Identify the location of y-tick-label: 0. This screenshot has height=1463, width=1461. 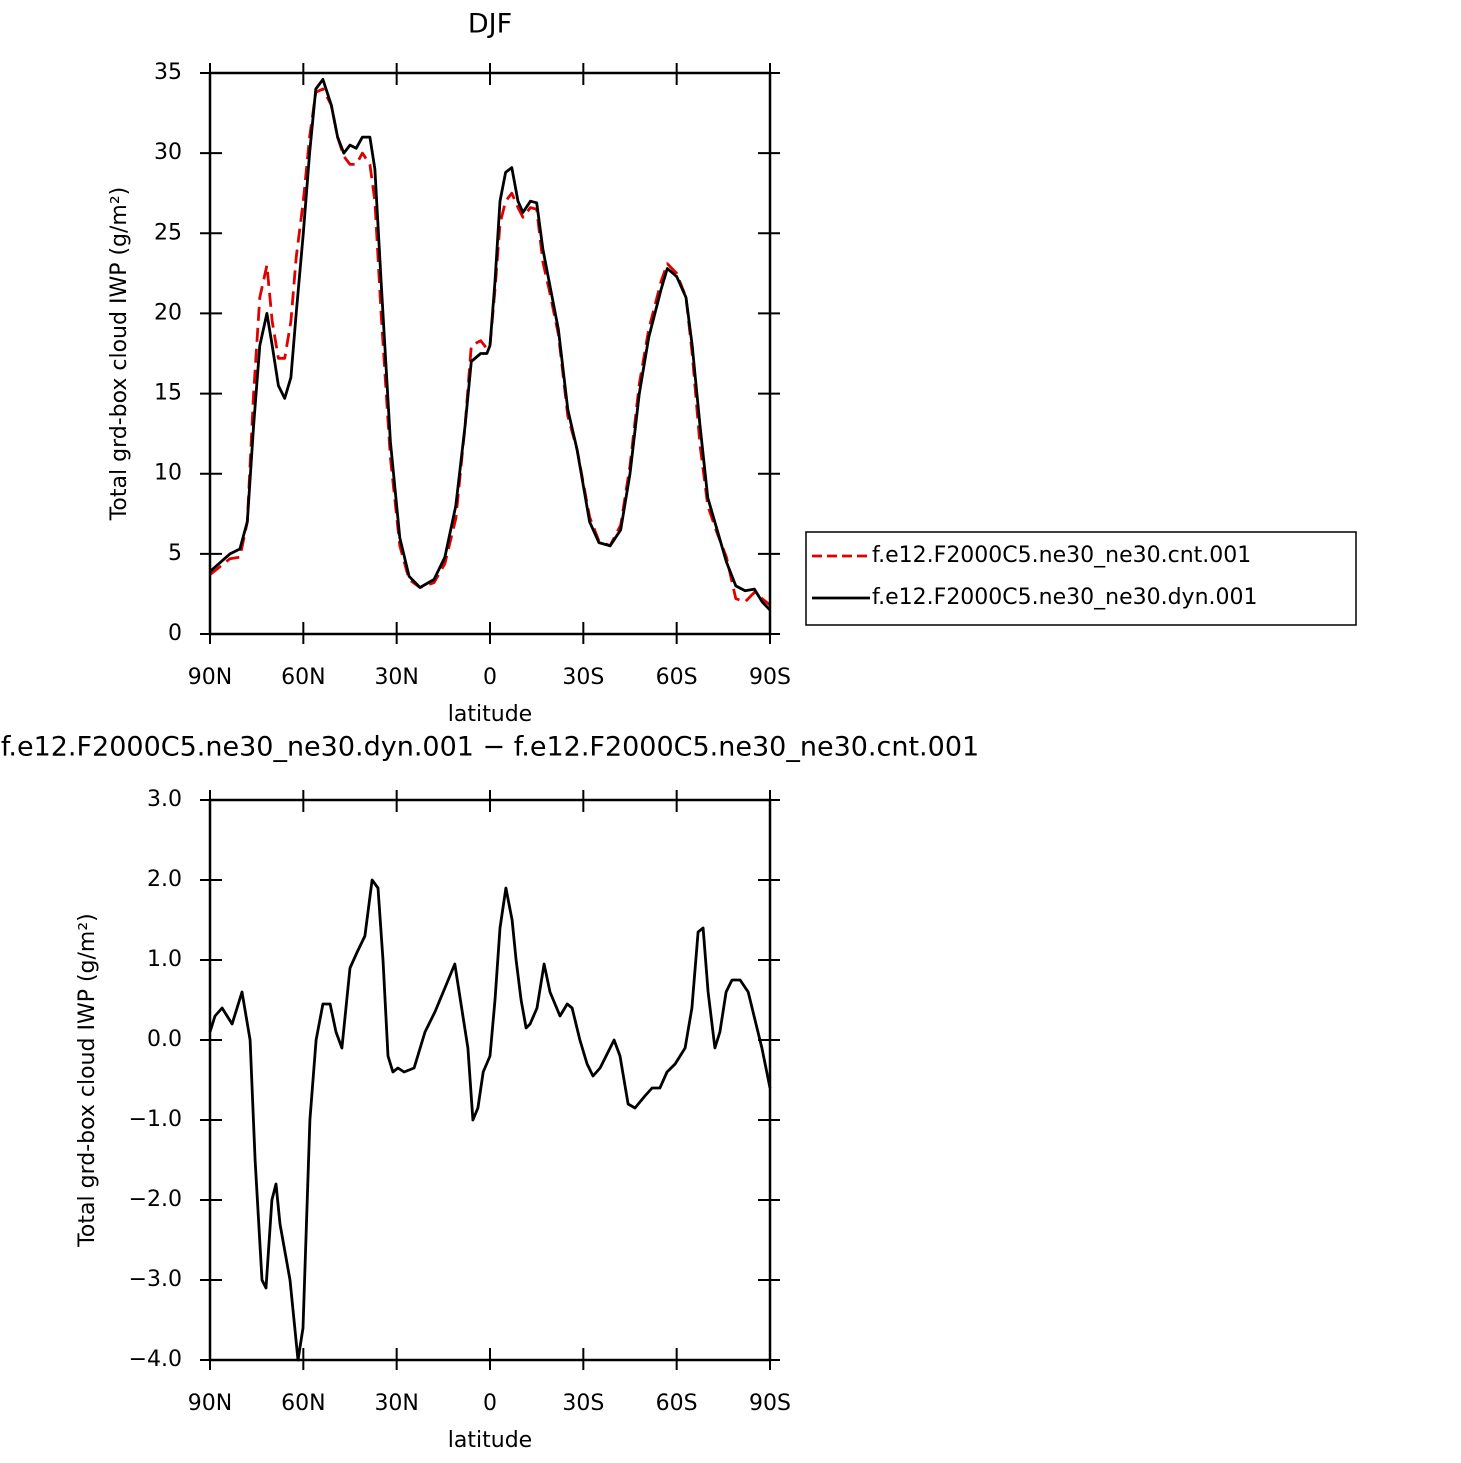
(175, 633).